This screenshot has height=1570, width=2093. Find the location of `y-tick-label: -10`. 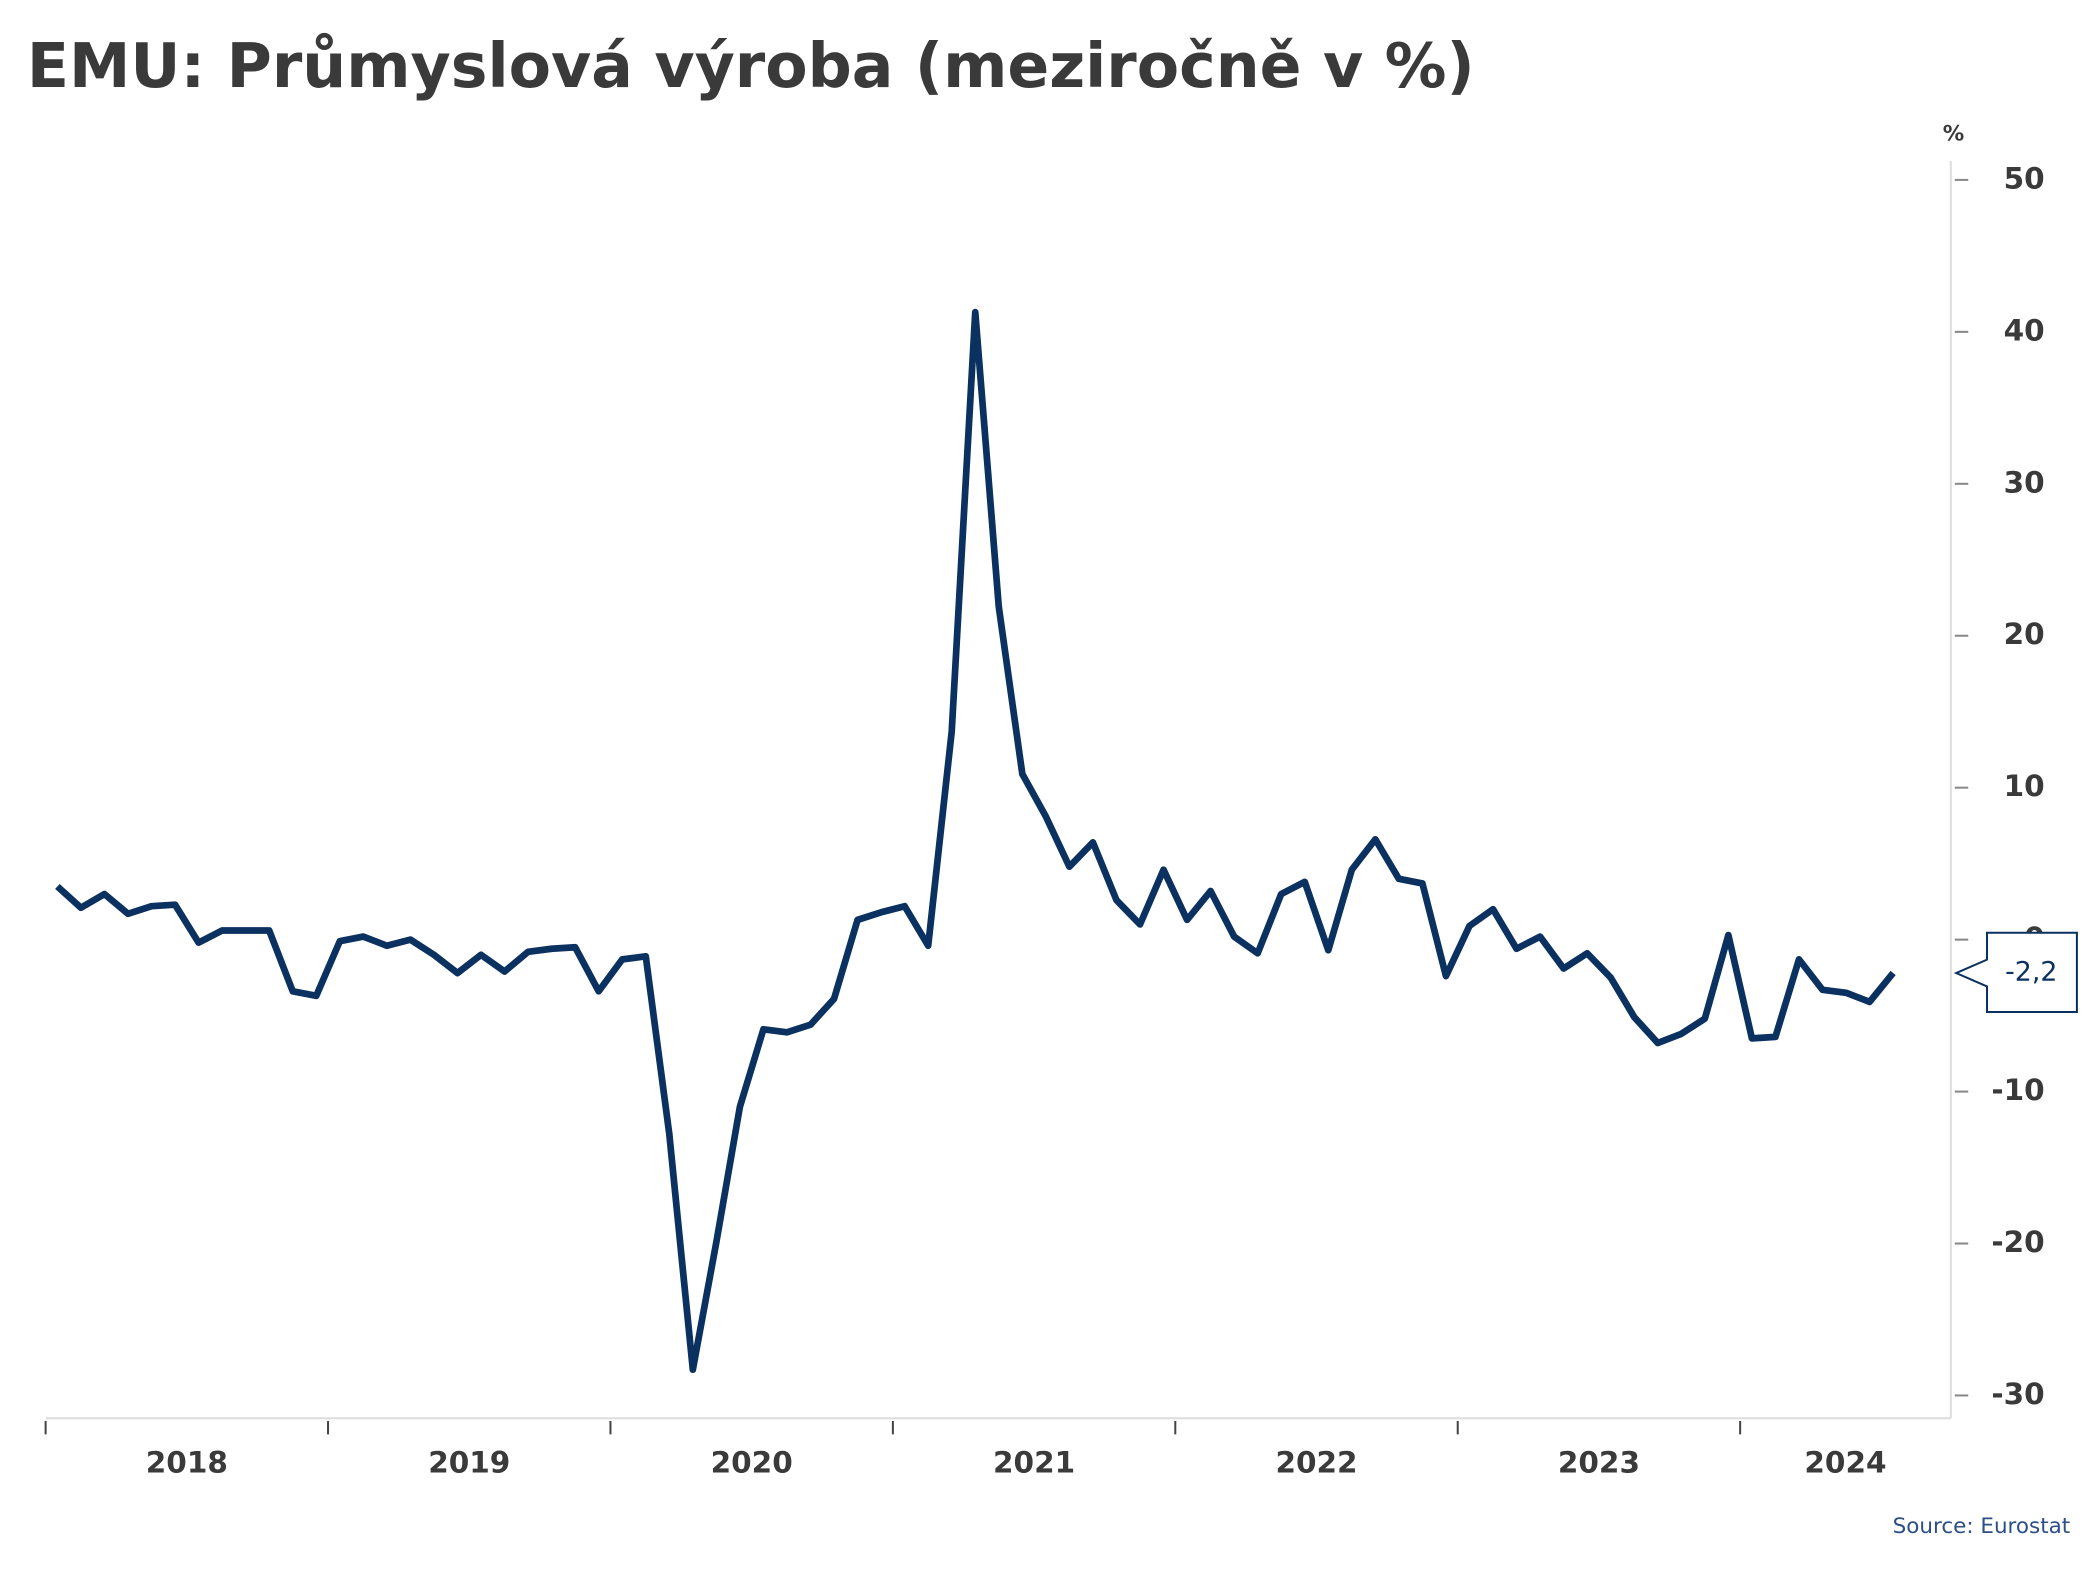

y-tick-label: -10 is located at coordinates (2017, 1090).